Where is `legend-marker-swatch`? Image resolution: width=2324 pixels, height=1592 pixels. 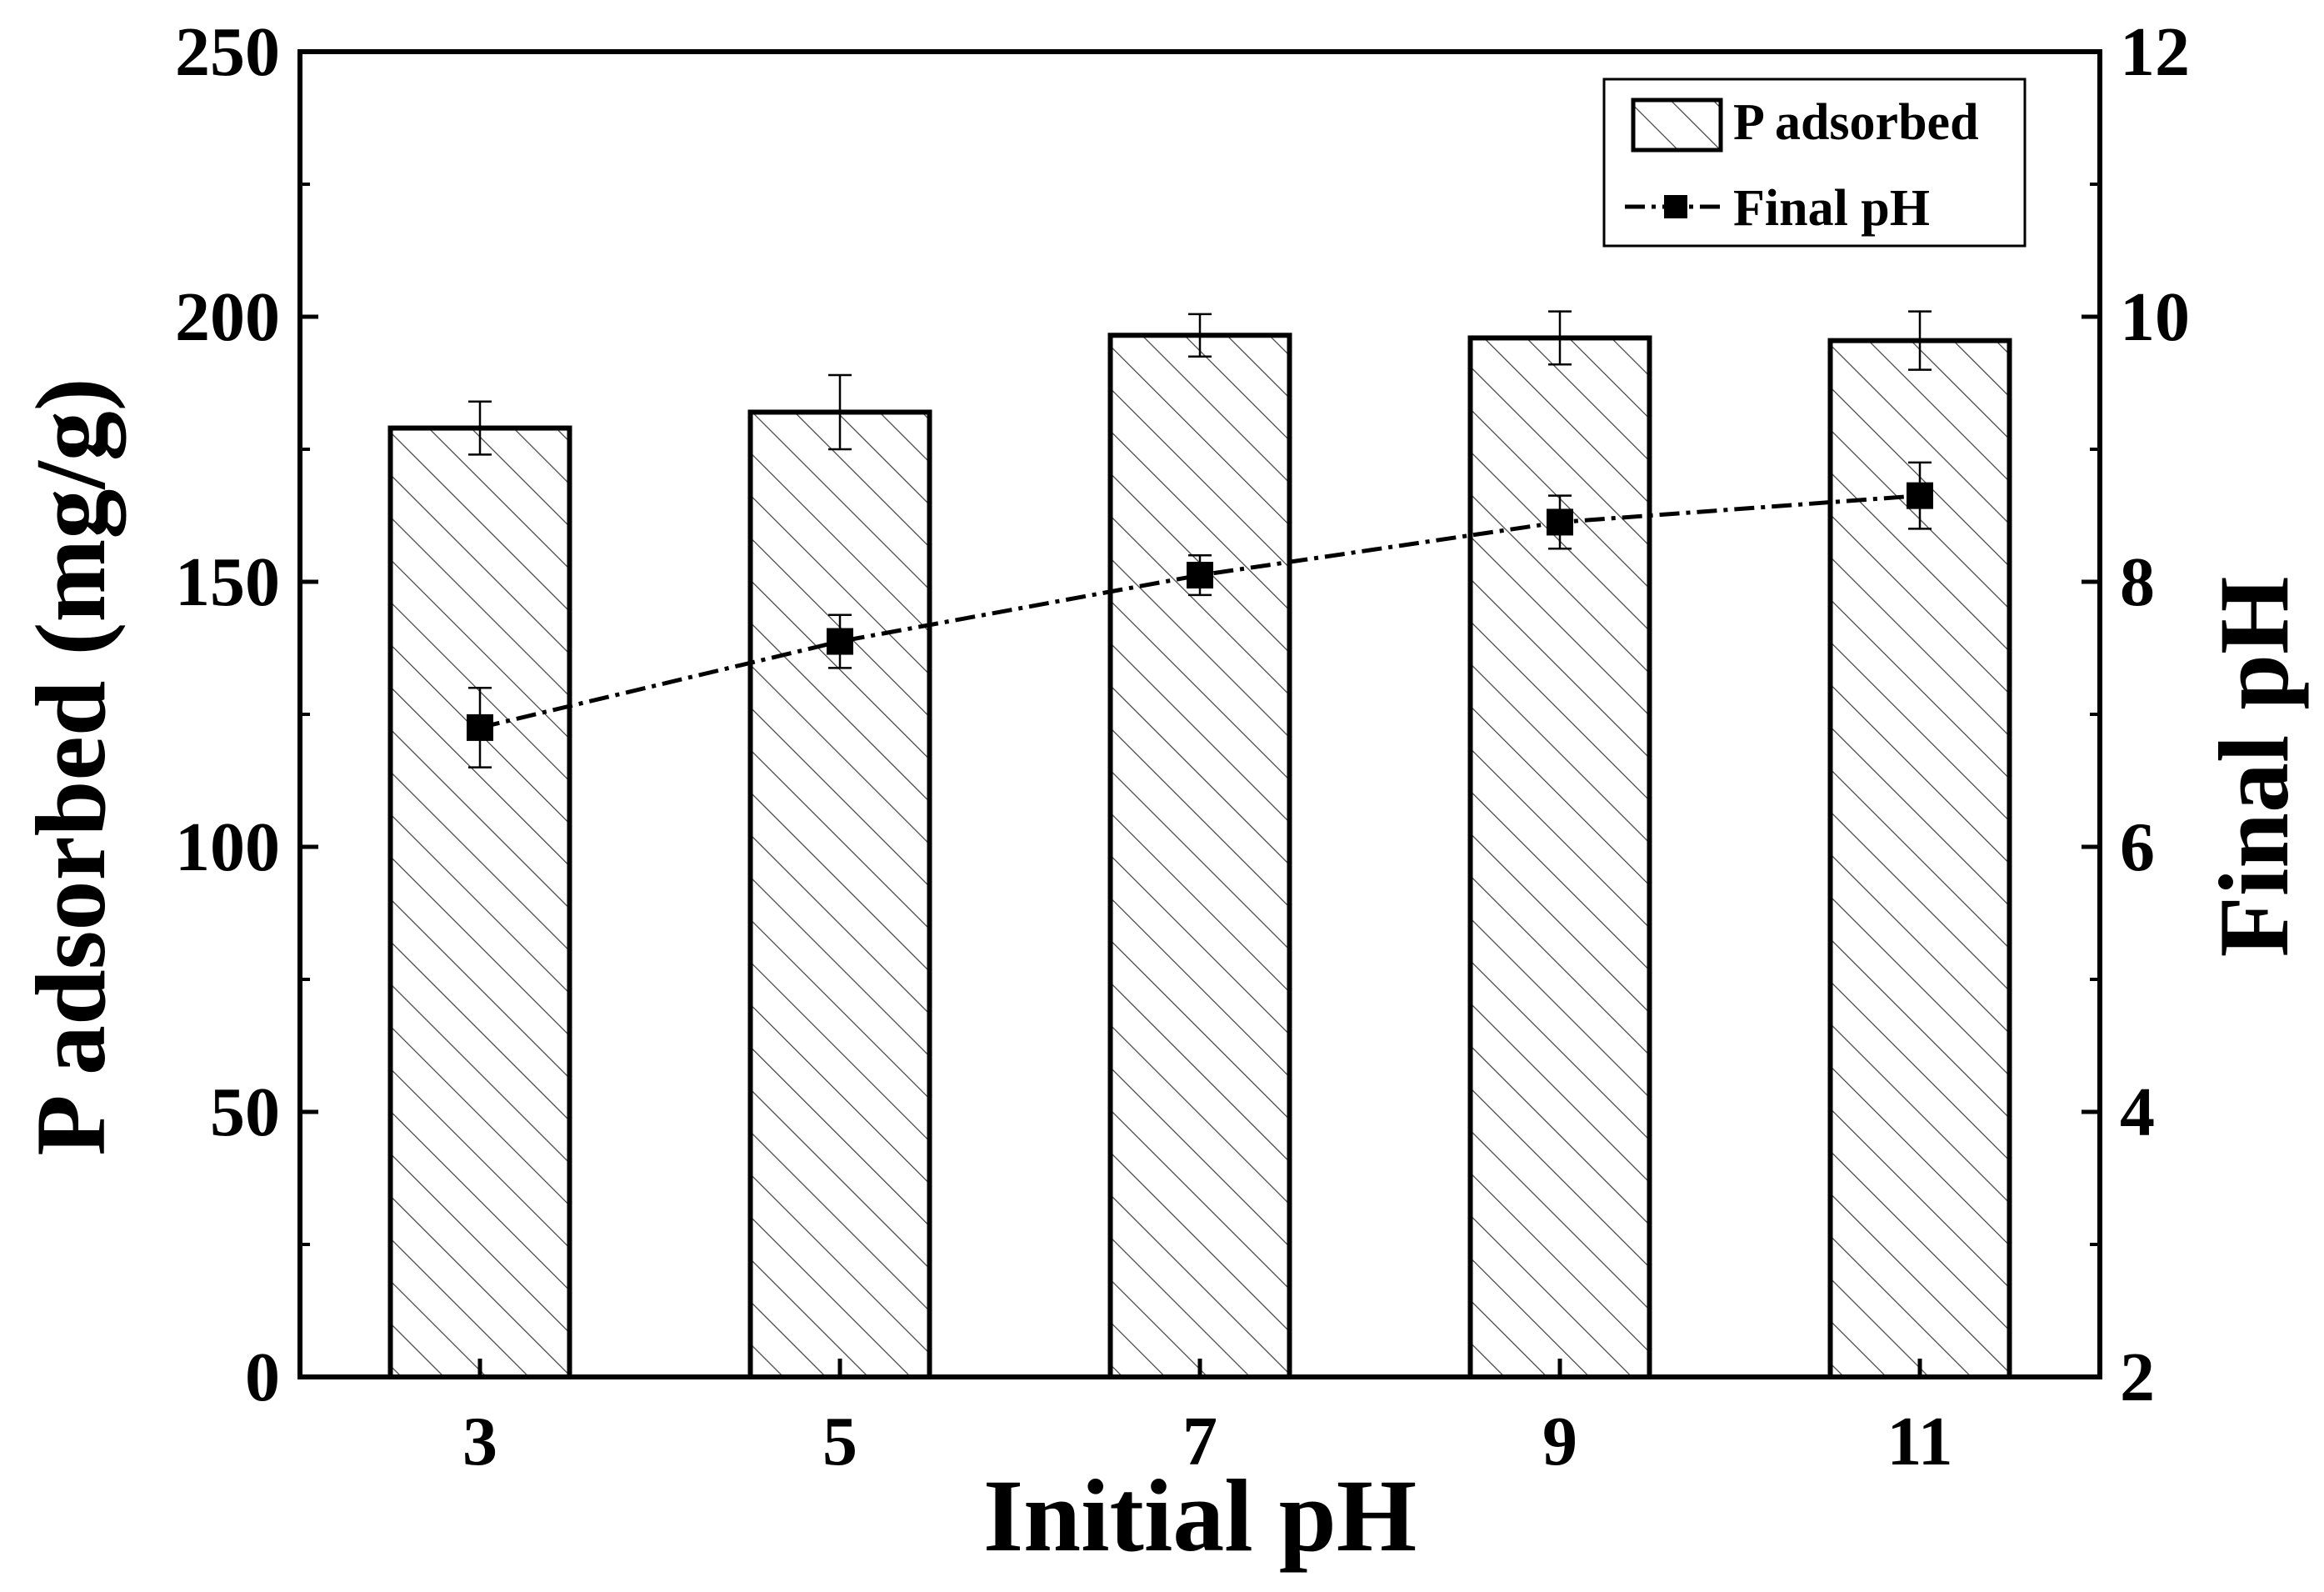
legend-marker-swatch is located at coordinates (1675, 206).